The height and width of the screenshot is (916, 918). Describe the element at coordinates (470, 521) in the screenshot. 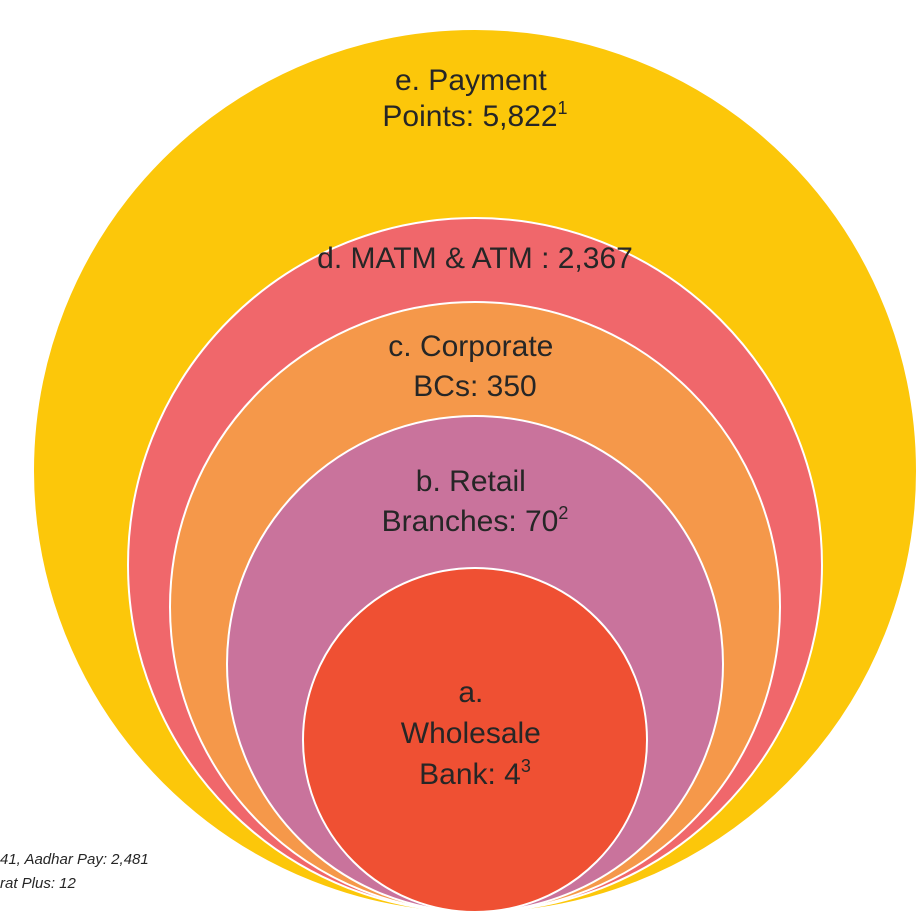

I see `label-line: Branches: 70` at that location.